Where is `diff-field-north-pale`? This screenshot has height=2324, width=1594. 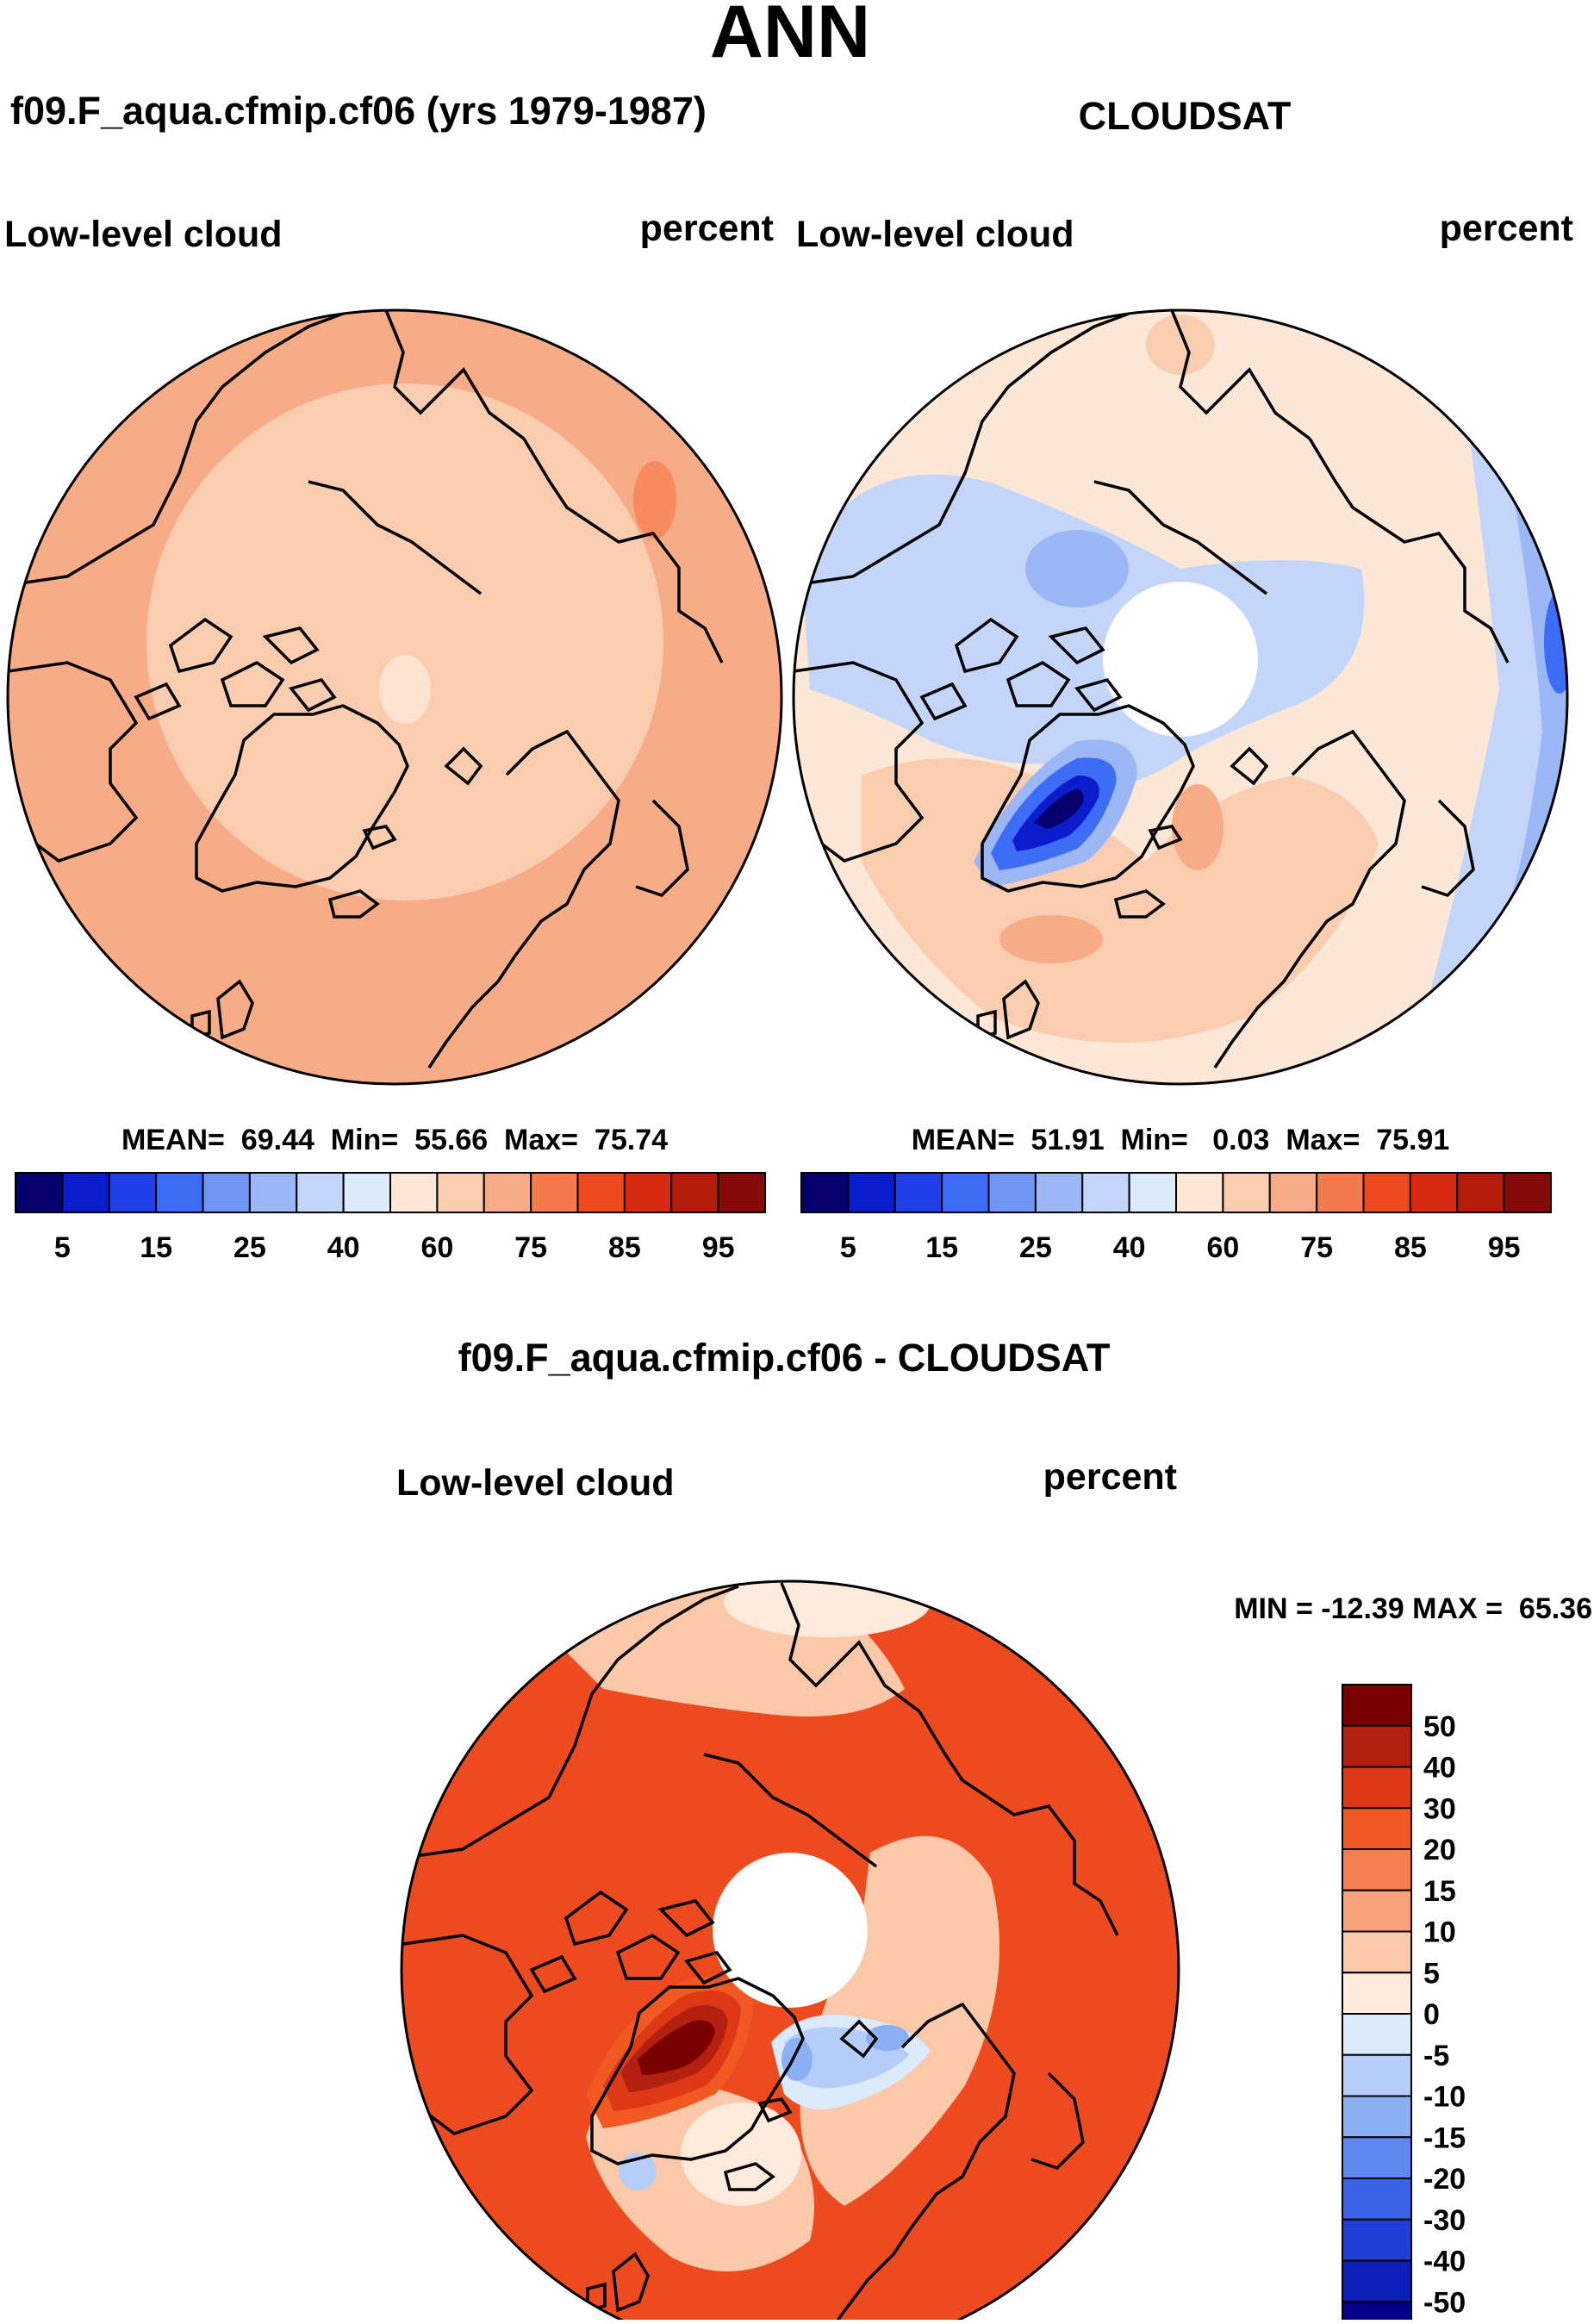 diff-field-north-pale is located at coordinates (827, 1609).